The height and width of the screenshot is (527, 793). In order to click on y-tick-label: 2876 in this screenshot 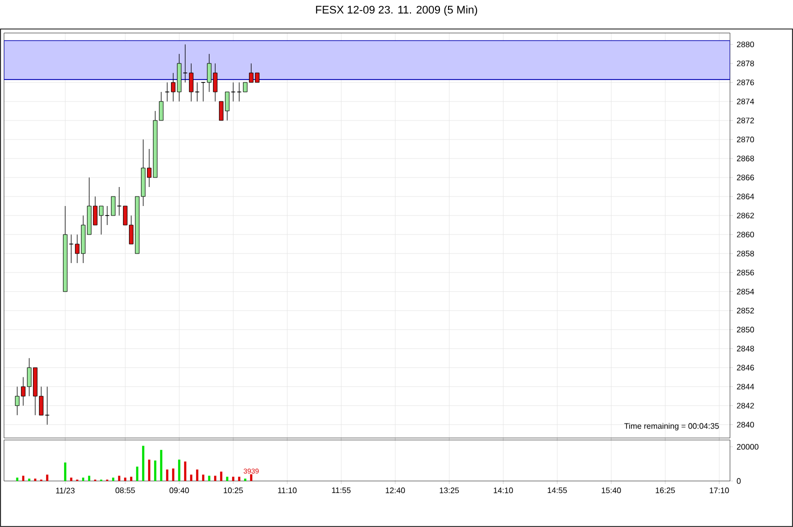, I will do `click(745, 83)`.